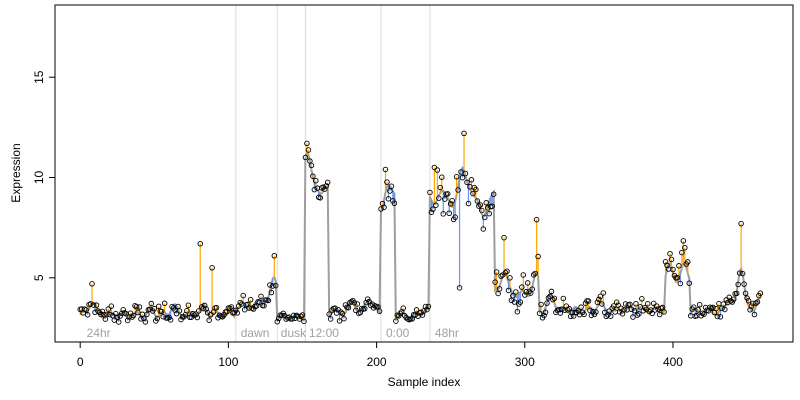  Describe the element at coordinates (525, 362) in the screenshot. I see `x-tick-label: 300` at that location.